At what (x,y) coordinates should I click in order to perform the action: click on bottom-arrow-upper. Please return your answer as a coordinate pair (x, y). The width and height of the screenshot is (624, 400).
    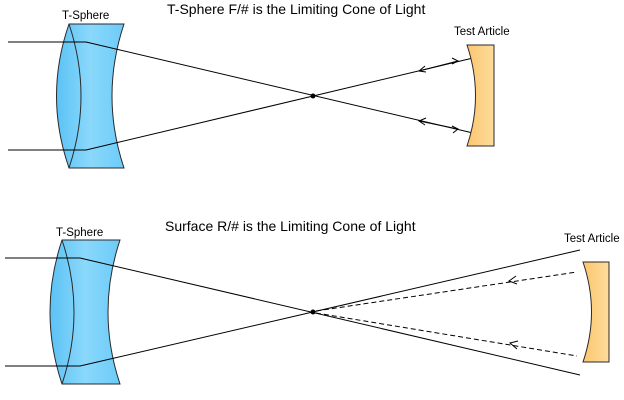
    Looking at the image, I should click on (512, 280).